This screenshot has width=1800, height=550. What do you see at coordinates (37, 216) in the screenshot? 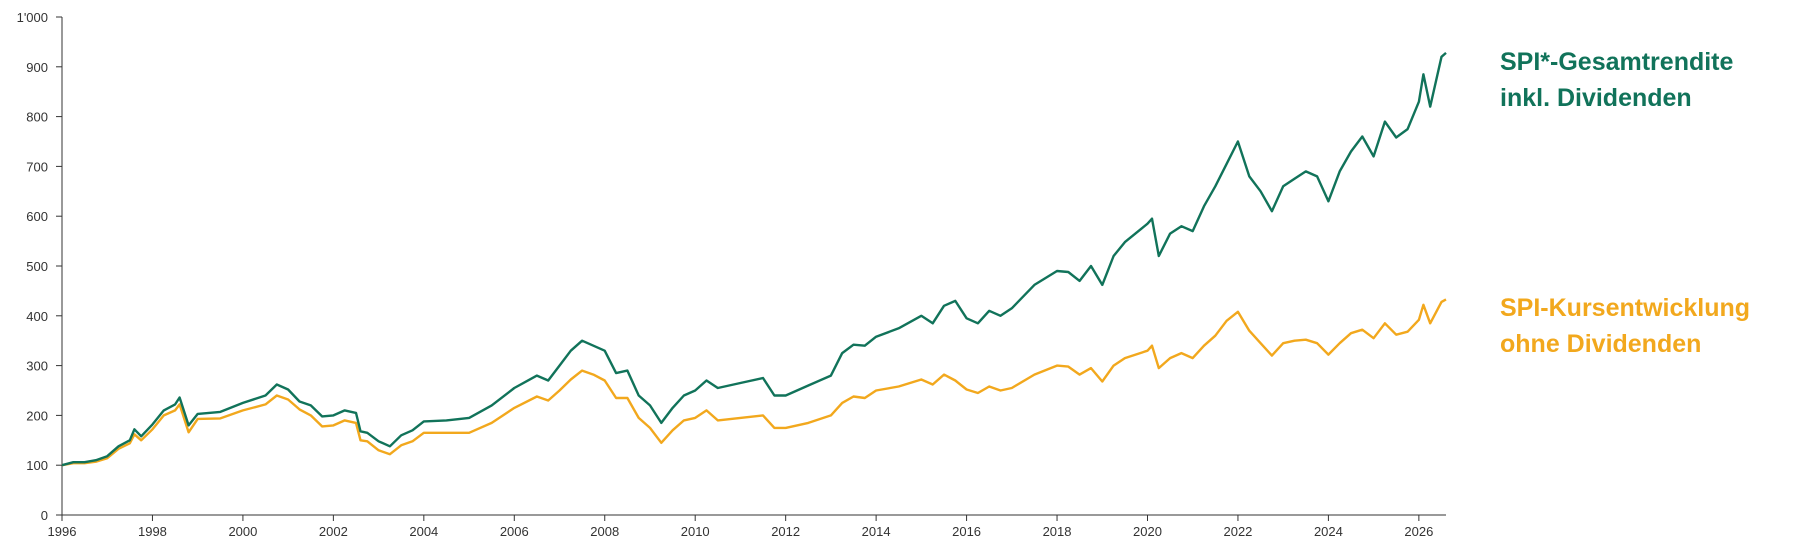
I see `y-tick-label: 600` at bounding box center [37, 216].